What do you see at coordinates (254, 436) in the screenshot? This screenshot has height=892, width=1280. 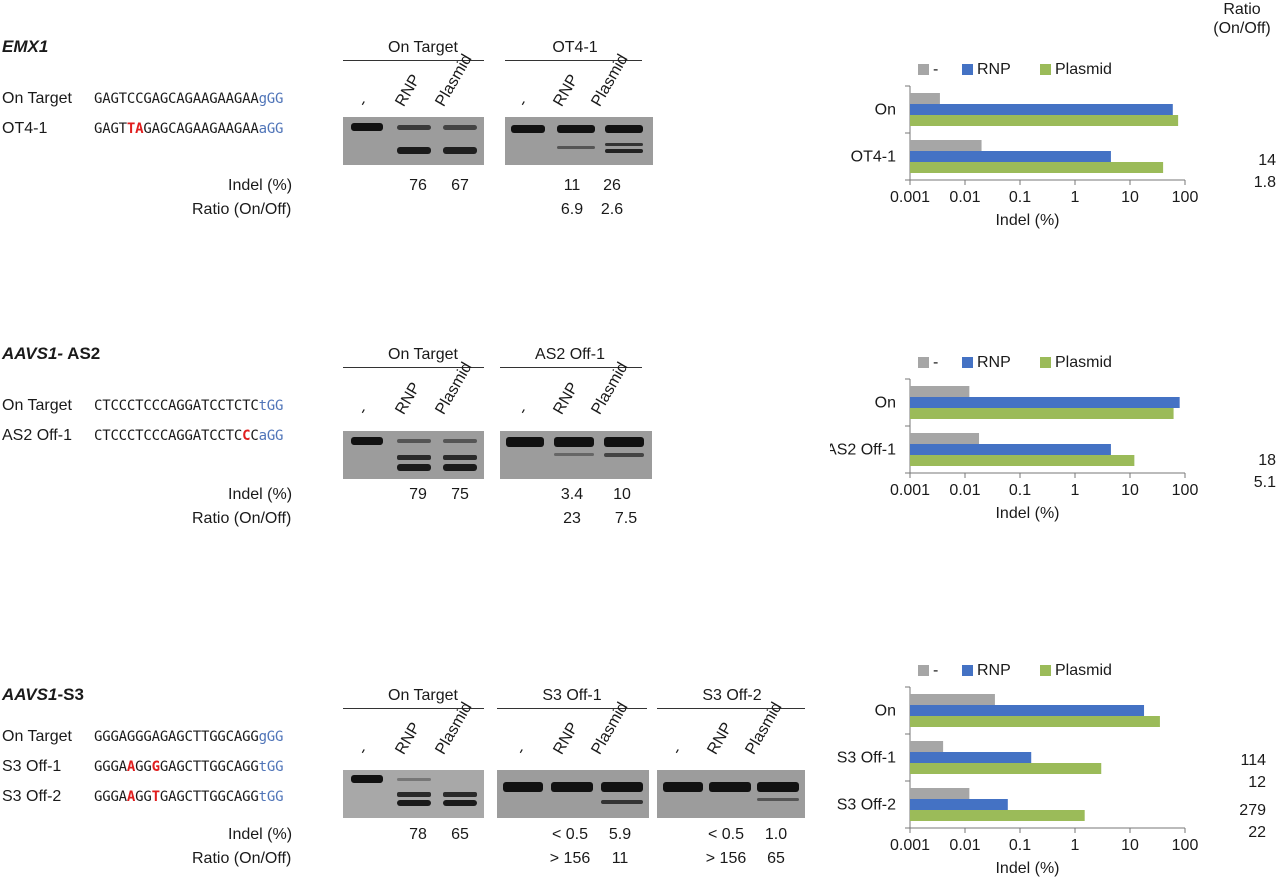 I see `sequence-segment: C` at bounding box center [254, 436].